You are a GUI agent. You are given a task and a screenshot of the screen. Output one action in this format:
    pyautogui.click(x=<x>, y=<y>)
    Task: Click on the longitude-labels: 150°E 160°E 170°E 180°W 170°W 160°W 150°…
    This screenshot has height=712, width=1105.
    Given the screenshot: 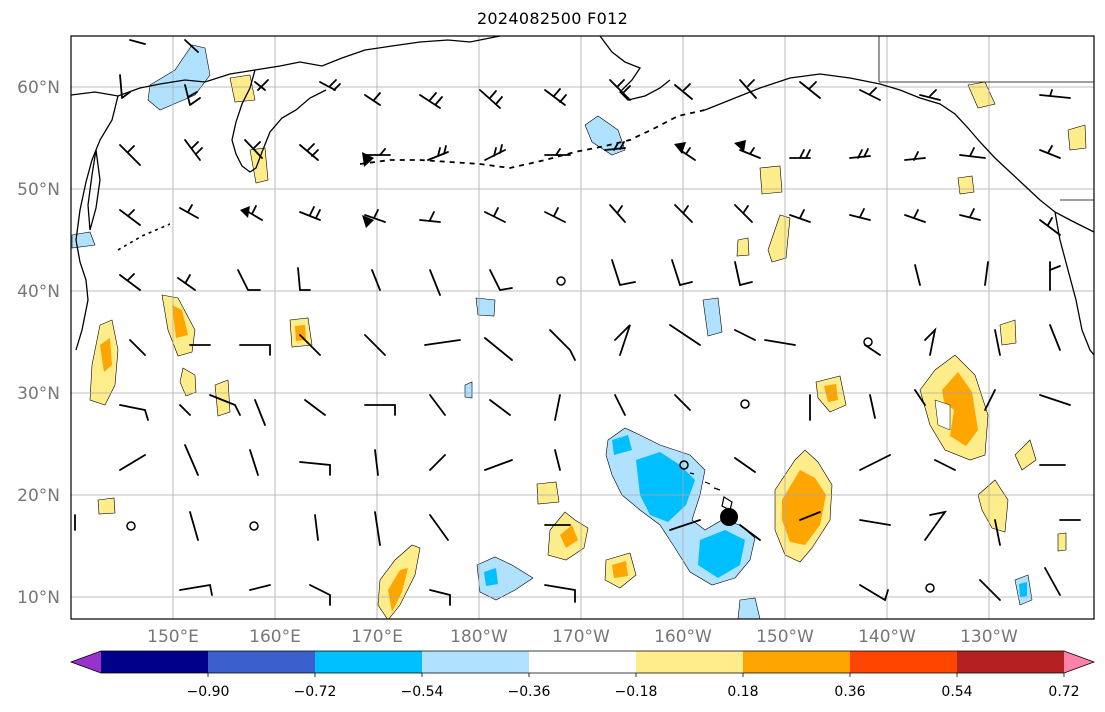 What is the action you would take?
    pyautogui.click(x=582, y=637)
    